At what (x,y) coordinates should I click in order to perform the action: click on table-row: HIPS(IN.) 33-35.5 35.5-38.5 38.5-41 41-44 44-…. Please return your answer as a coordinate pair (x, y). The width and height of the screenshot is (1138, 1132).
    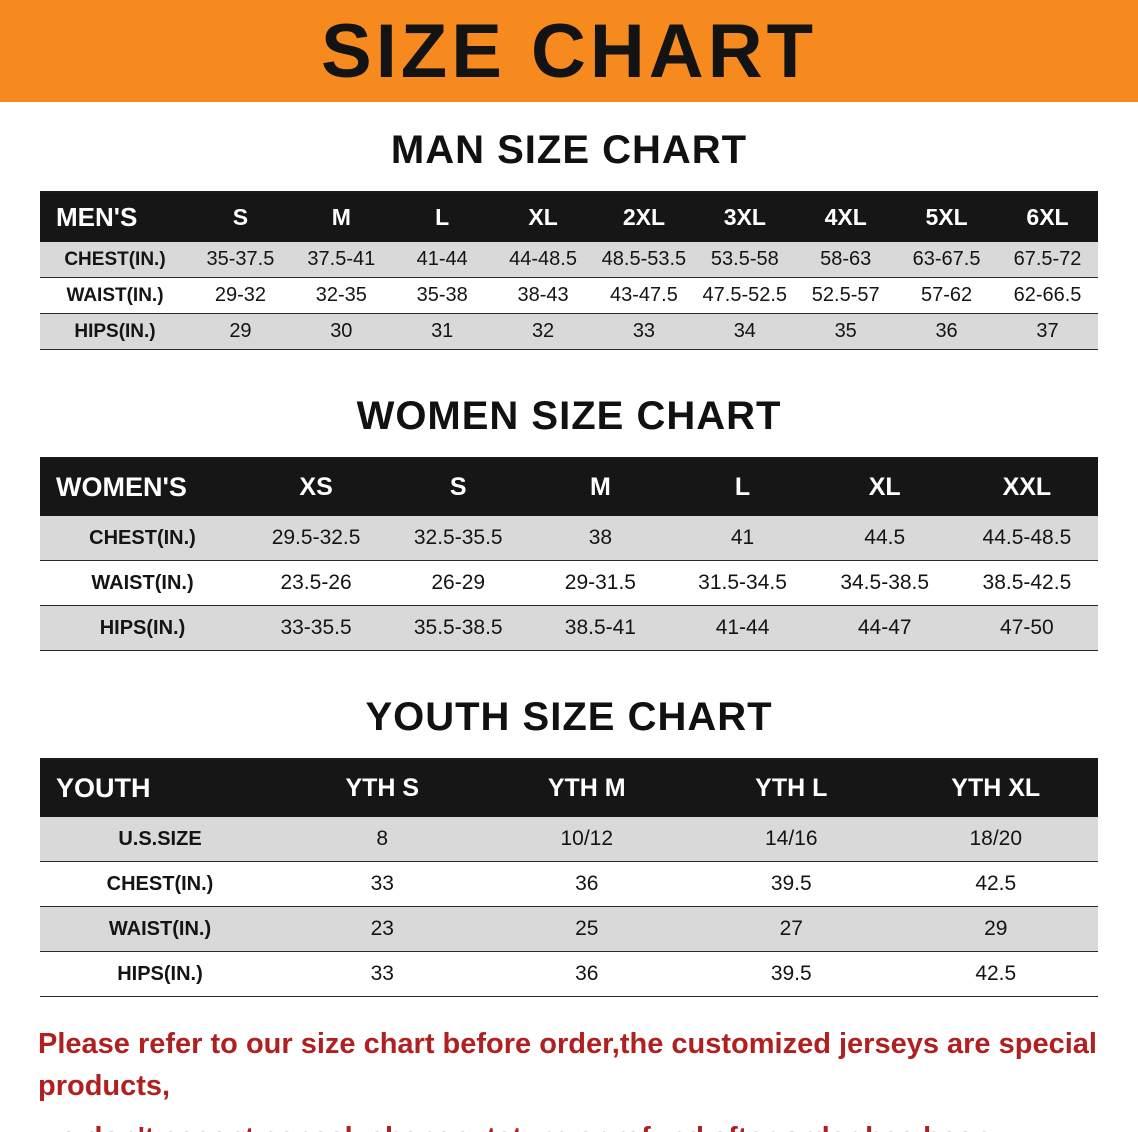
    Looking at the image, I should click on (569, 628).